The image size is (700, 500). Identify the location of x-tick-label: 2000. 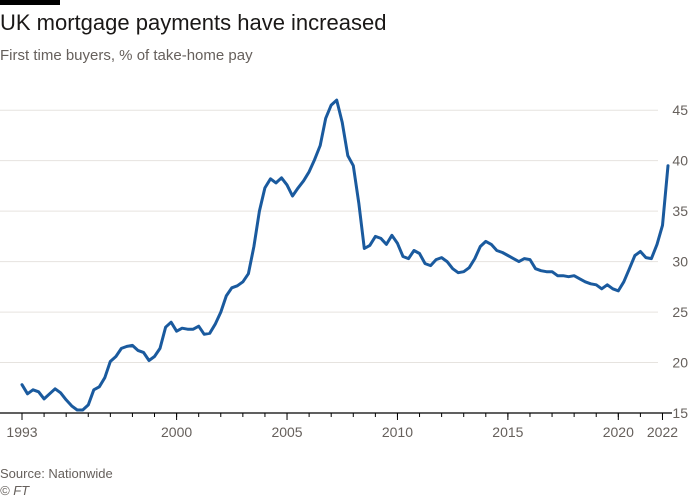
(176, 432).